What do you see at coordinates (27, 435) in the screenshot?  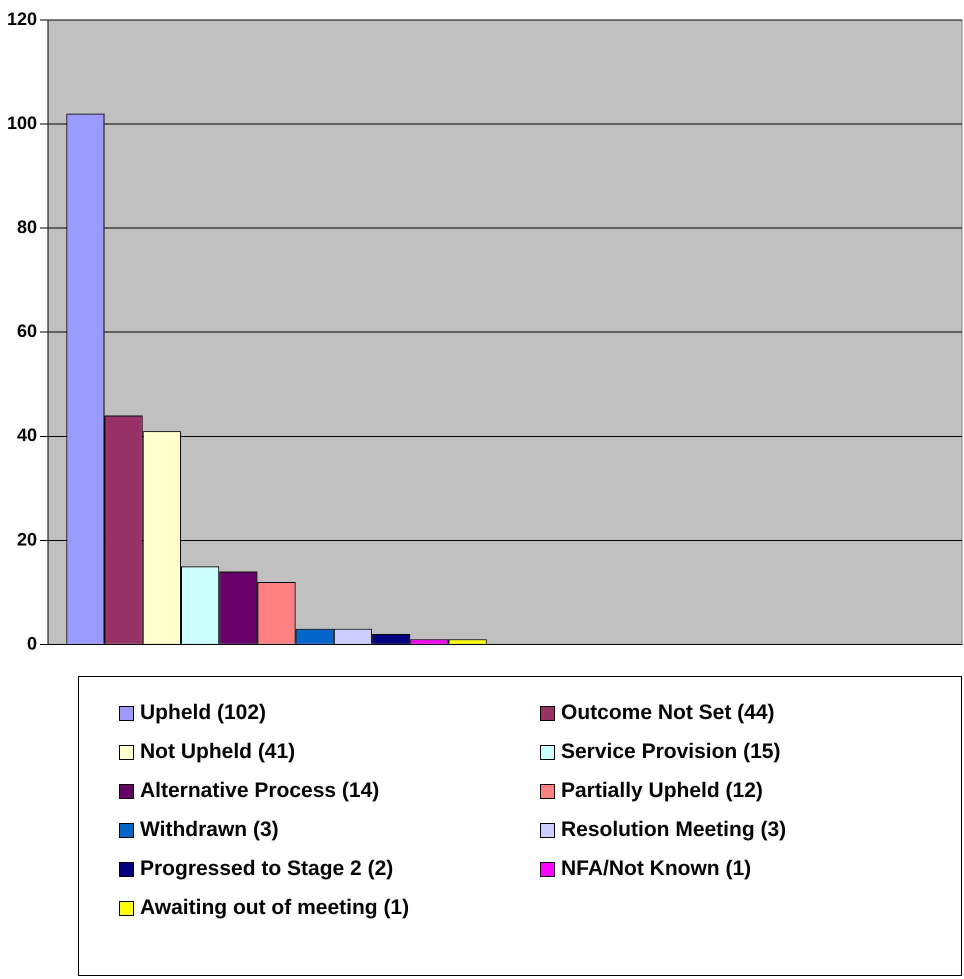 I see `y-tick-label: 40` at bounding box center [27, 435].